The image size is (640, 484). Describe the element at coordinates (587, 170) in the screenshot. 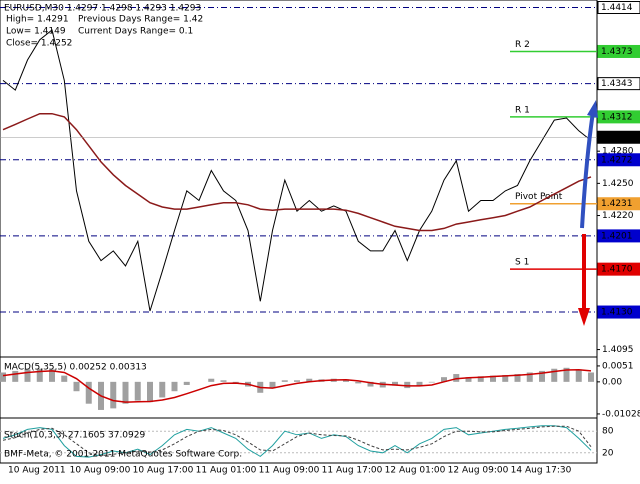

I see `arrow-up` at that location.